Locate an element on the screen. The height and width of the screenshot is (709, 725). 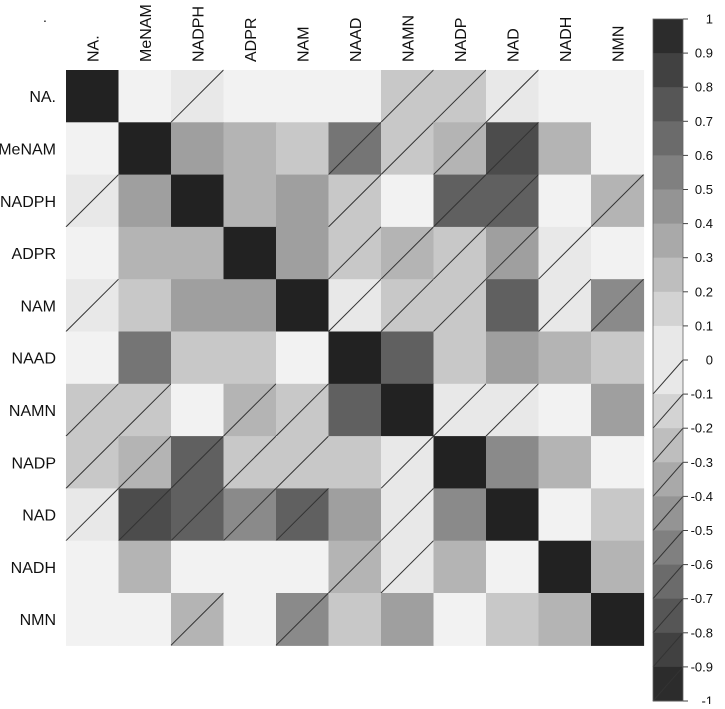
colorbar-tick-label: -0.9 is located at coordinates (702, 666).